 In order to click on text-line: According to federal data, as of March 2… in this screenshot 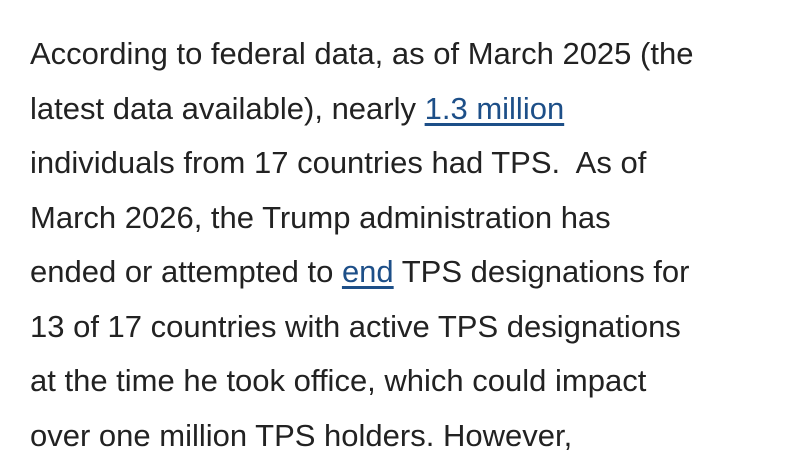, I will do `click(410, 54)`.